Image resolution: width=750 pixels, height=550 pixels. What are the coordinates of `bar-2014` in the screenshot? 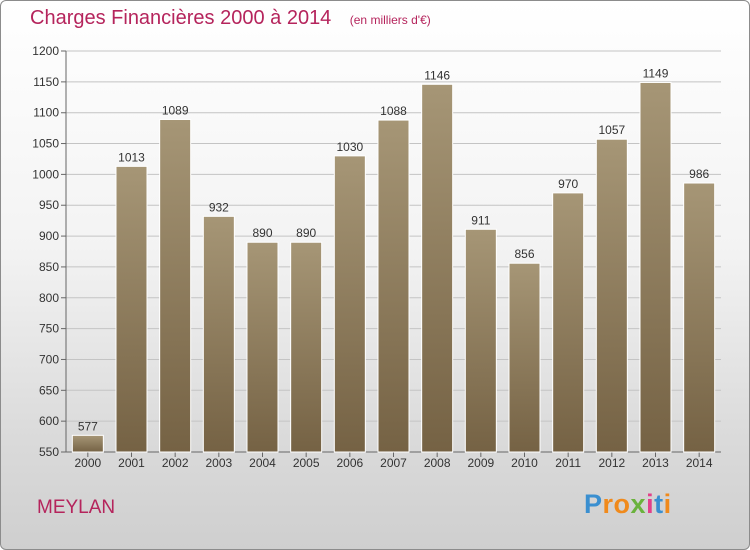 It's located at (699, 317).